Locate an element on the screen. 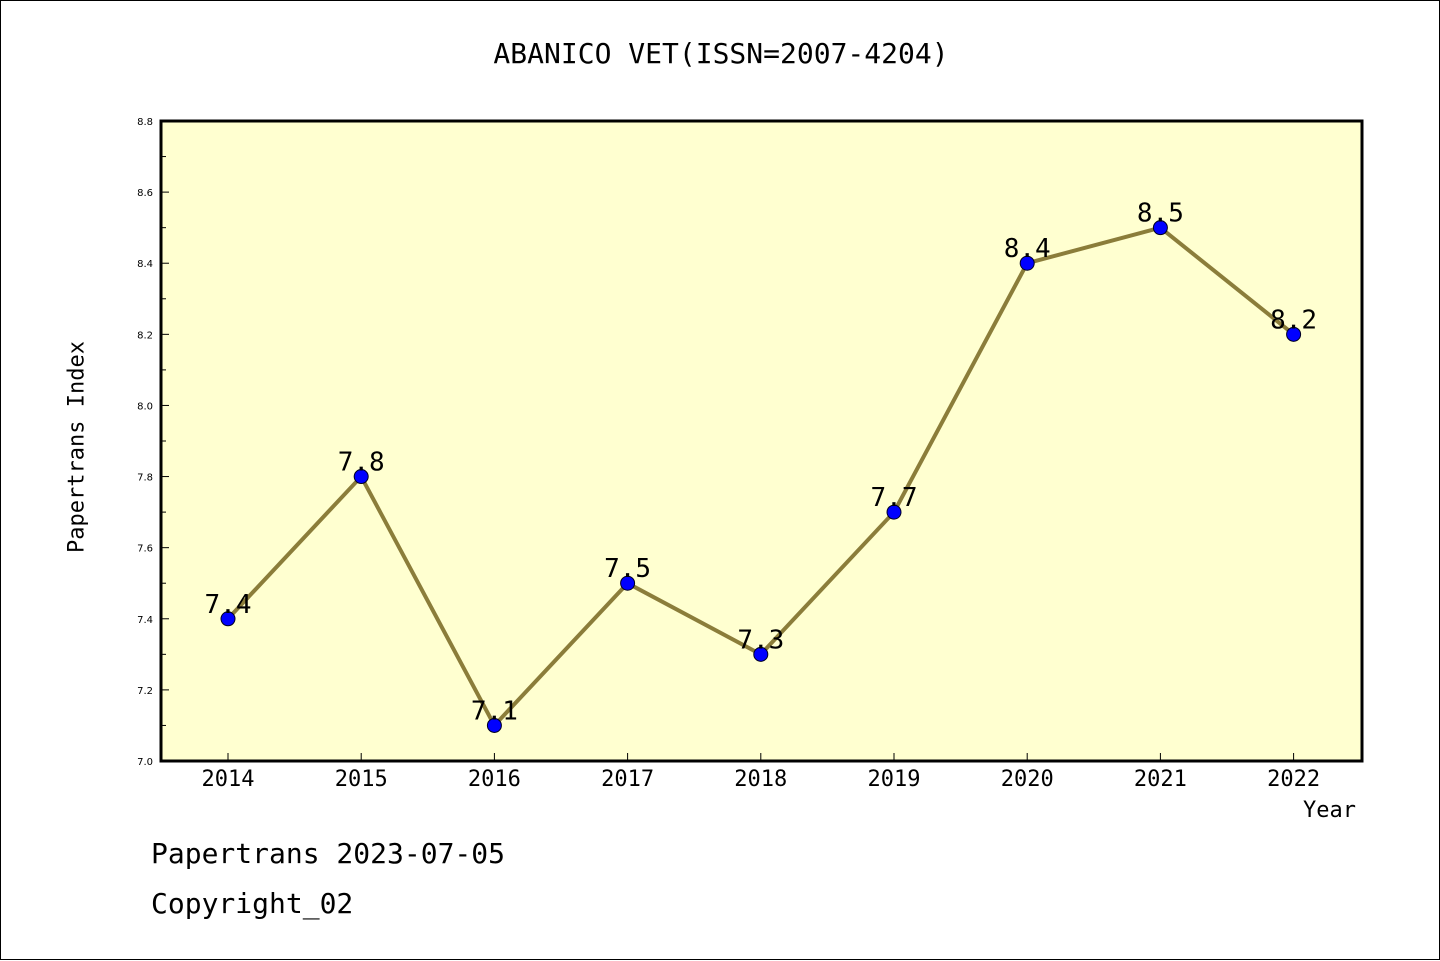 This screenshot has width=1440, height=961. y-tick-label: 8.0 is located at coordinates (145, 406).